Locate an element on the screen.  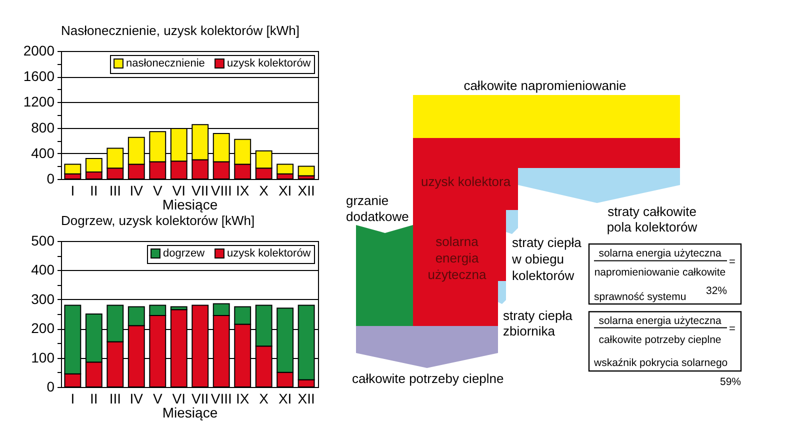
y-tick-label: 500 is located at coordinates (43, 240).